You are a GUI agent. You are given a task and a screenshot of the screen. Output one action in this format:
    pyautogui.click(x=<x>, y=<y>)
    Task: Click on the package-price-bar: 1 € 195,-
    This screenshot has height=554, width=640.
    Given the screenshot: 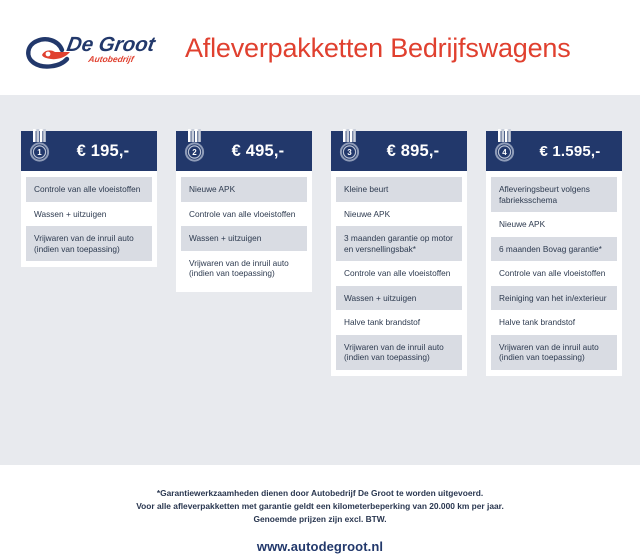 What is the action you would take?
    pyautogui.click(x=89, y=149)
    